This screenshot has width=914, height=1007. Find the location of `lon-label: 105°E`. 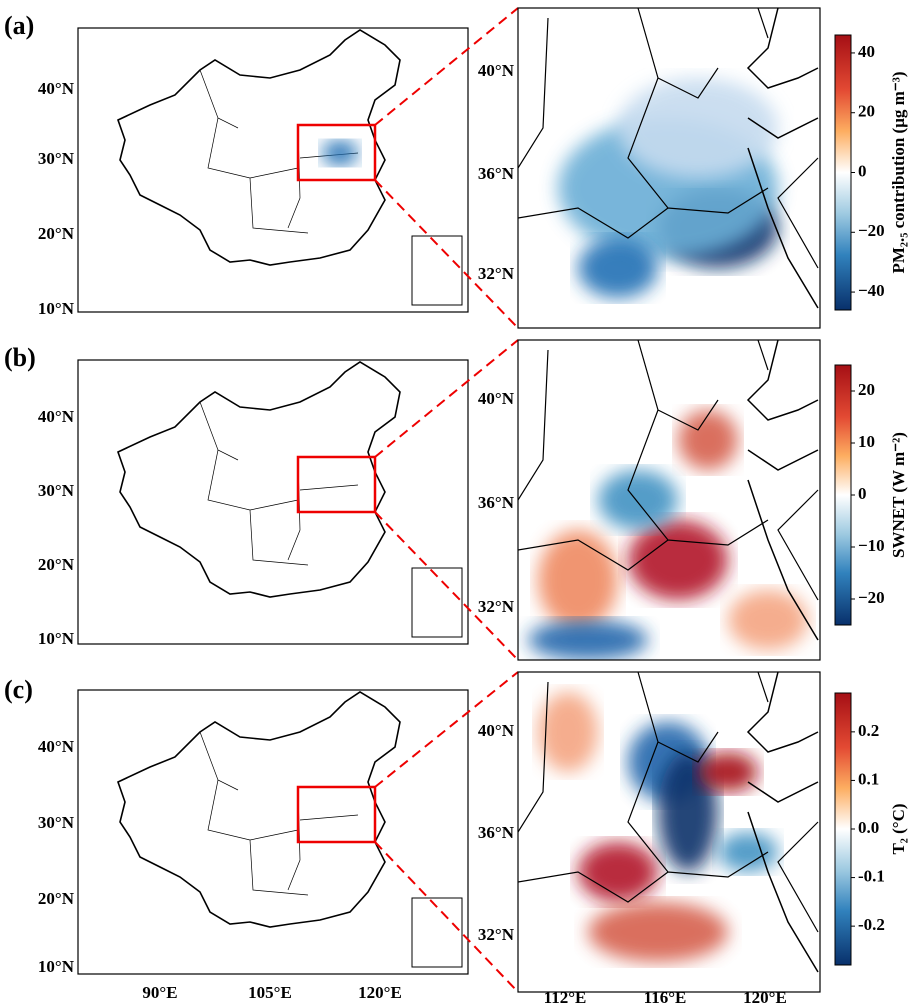

lon-label: 105°E is located at coordinates (270, 992).